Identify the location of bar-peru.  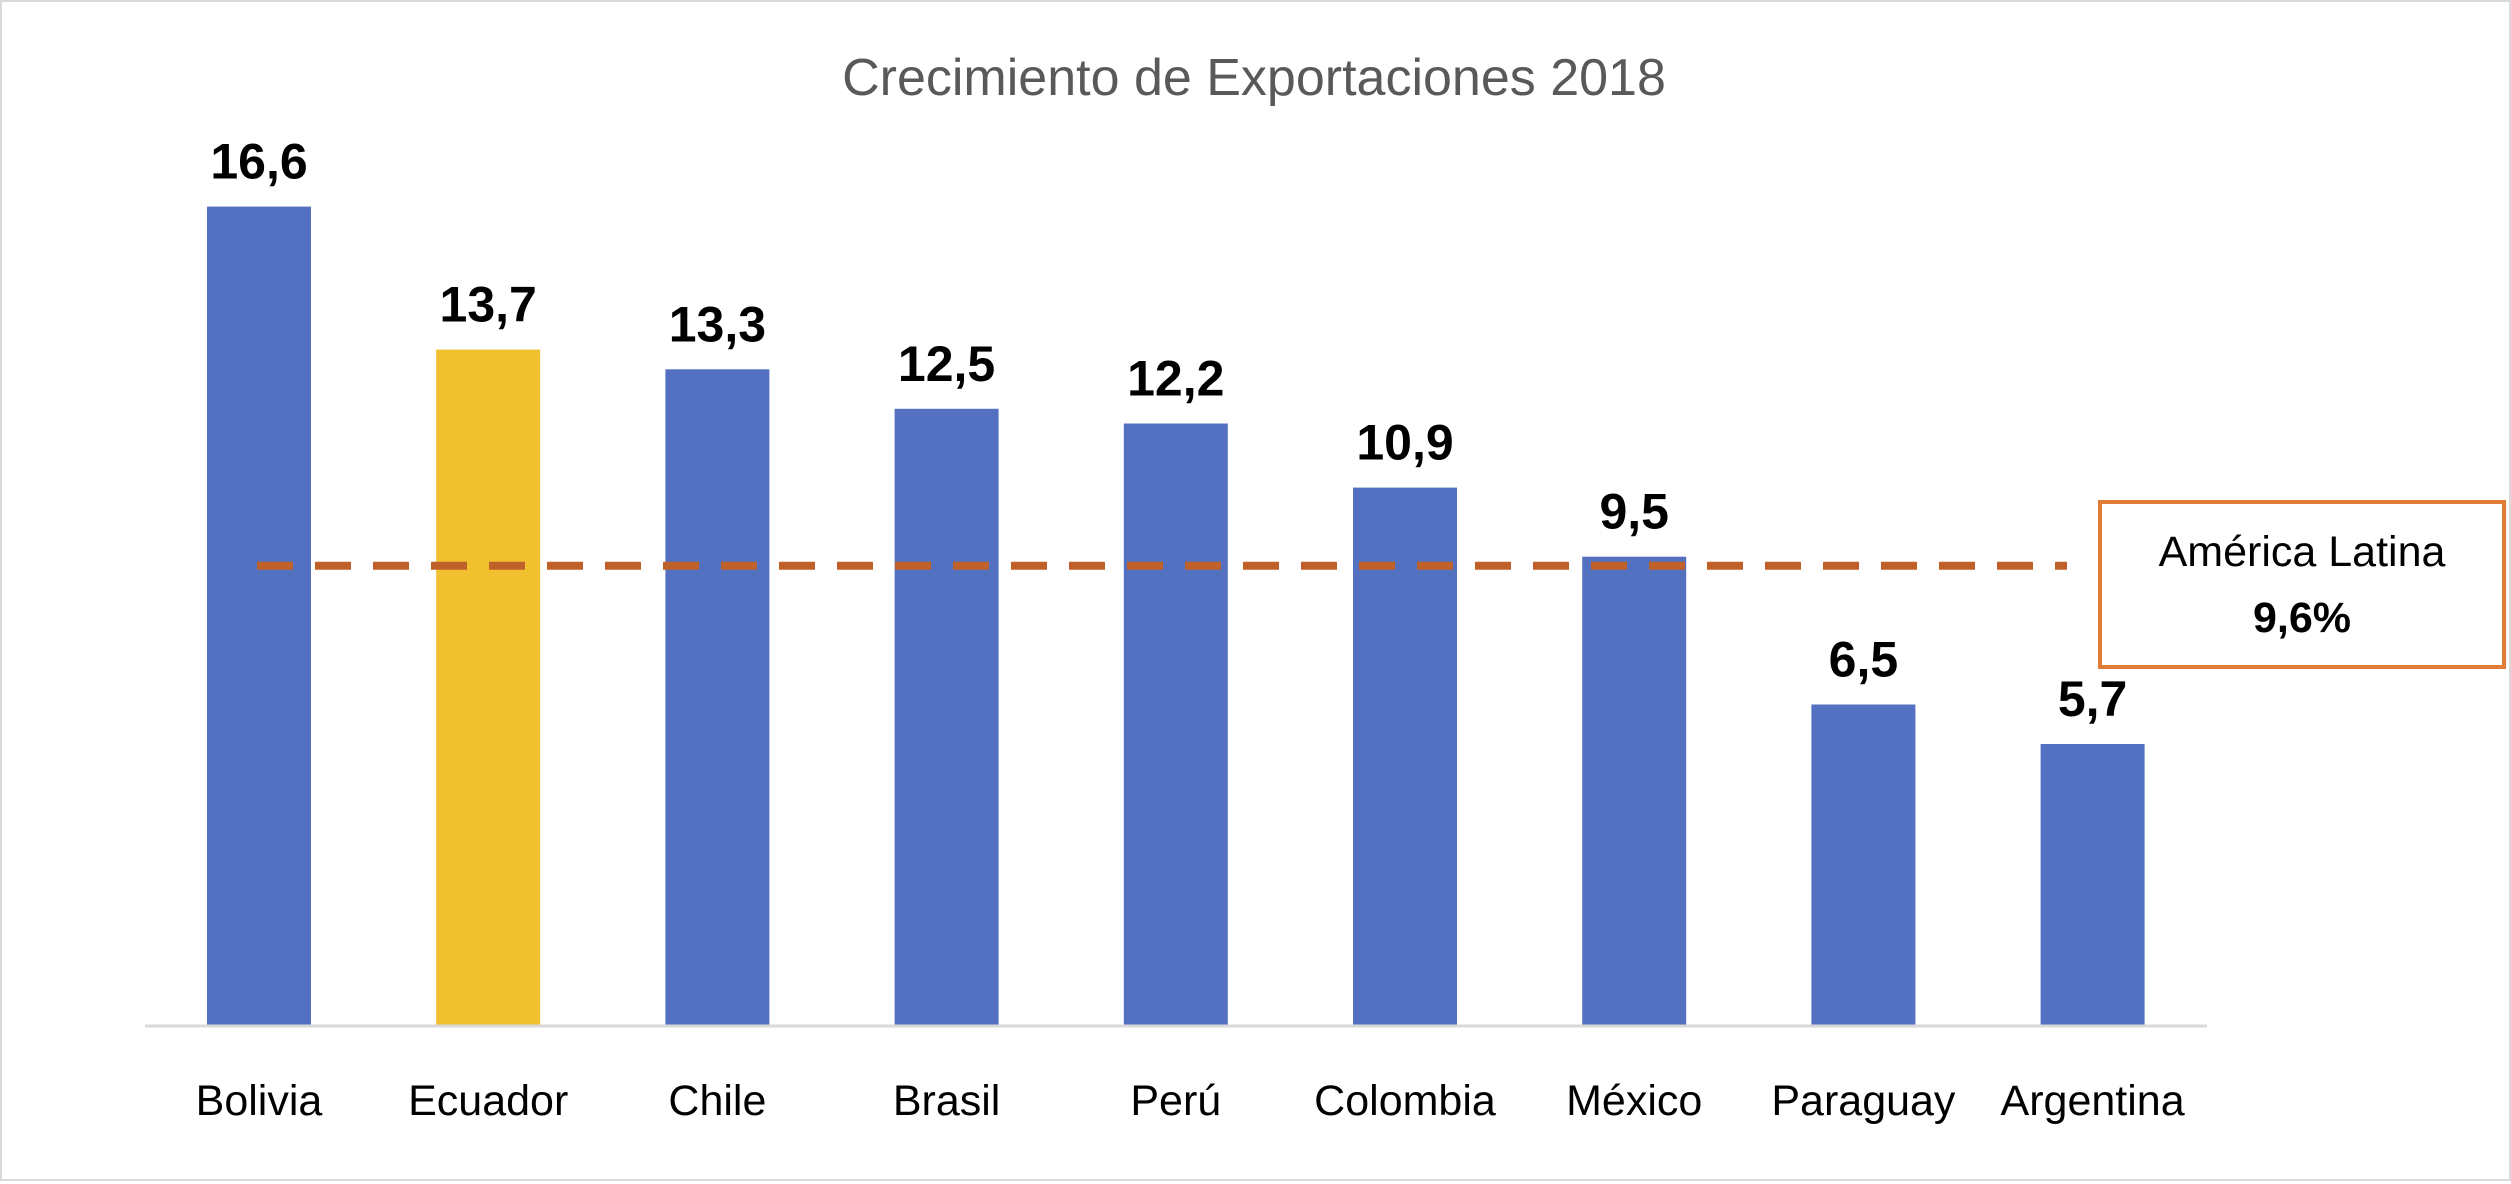
(1175, 724).